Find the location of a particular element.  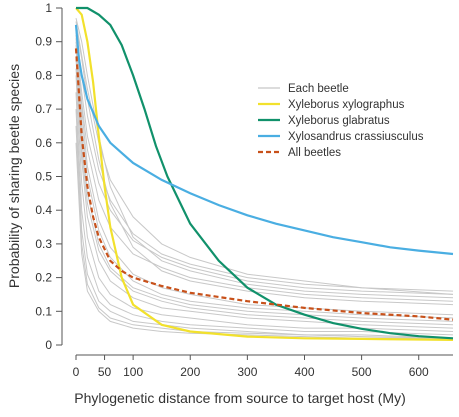

y-tick-label: 1 is located at coordinates (48, 8).